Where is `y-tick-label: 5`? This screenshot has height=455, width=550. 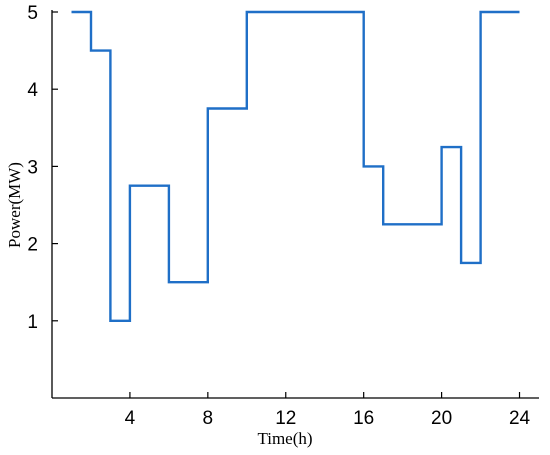
y-tick-label: 5 is located at coordinates (32, 13).